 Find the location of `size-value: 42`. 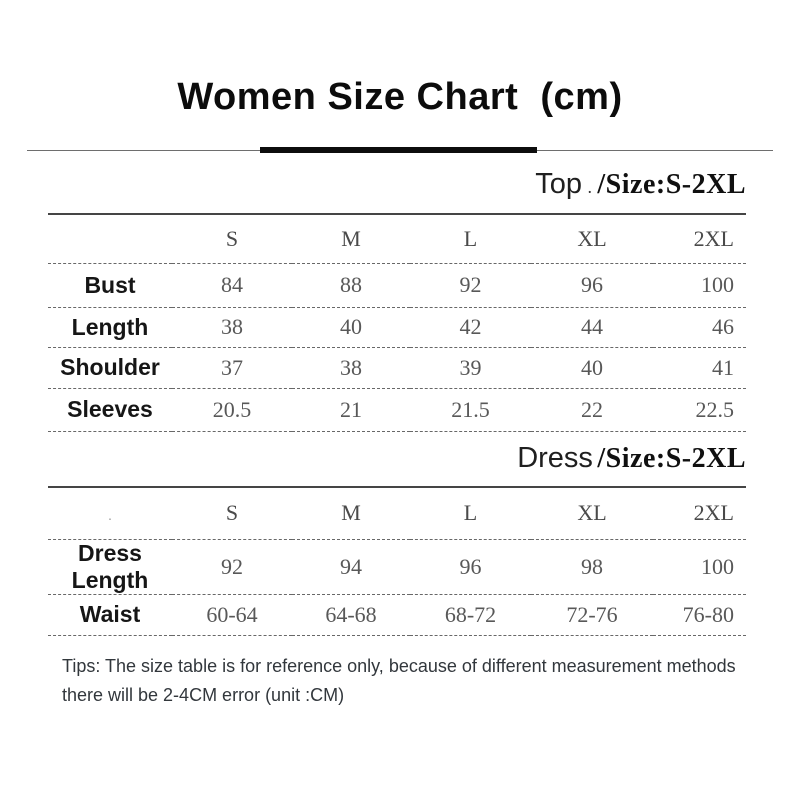

size-value: 42 is located at coordinates (470, 326).